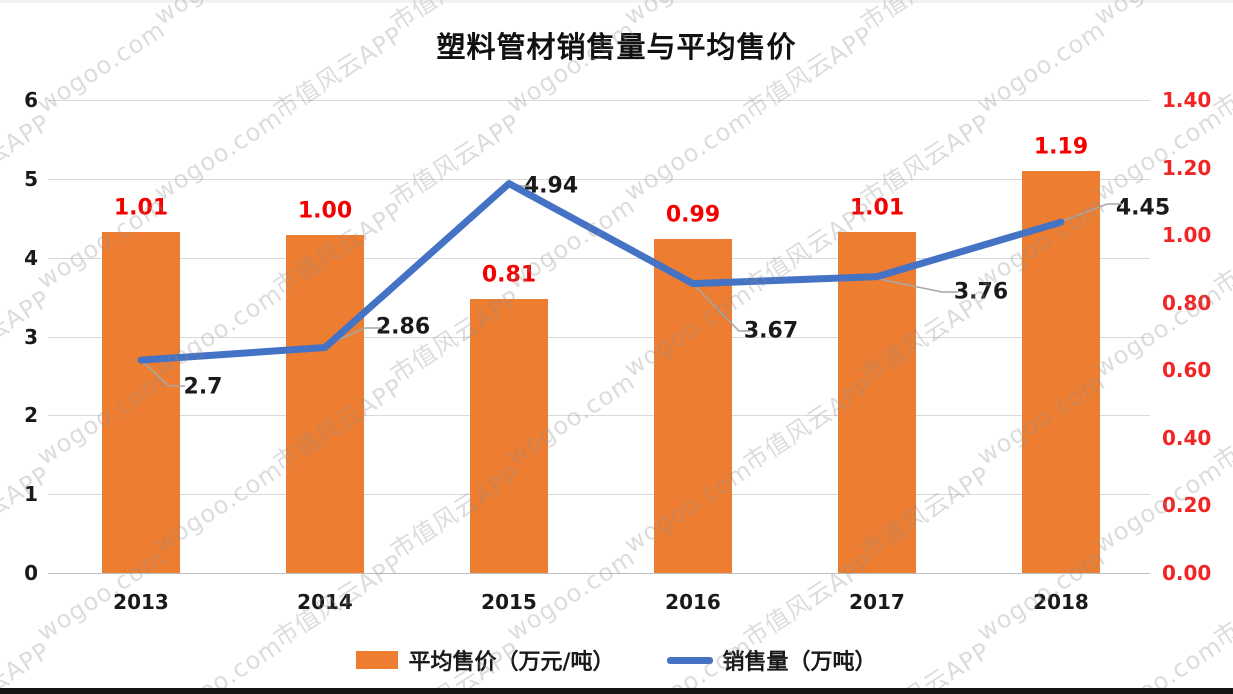 Image resolution: width=1233 pixels, height=694 pixels. What do you see at coordinates (141, 402) in the screenshot?
I see `bar-2013` at bounding box center [141, 402].